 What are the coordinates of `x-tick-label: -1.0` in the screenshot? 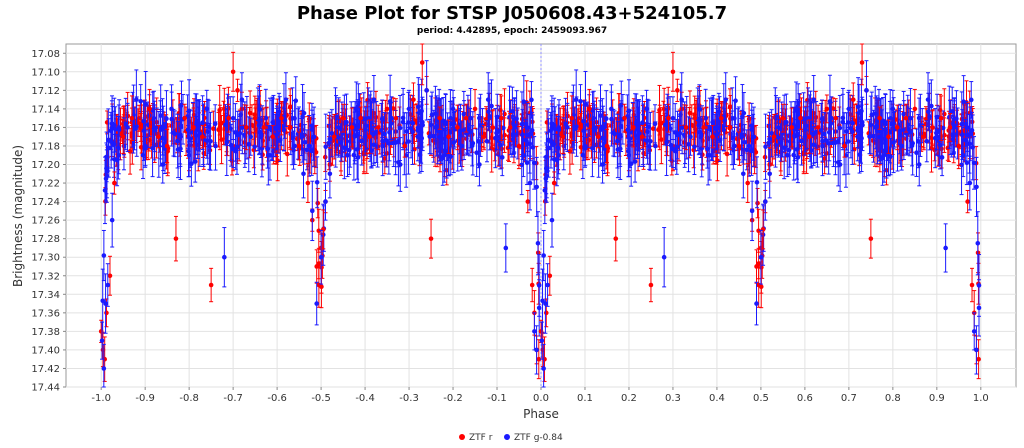 It's located at (101, 398).